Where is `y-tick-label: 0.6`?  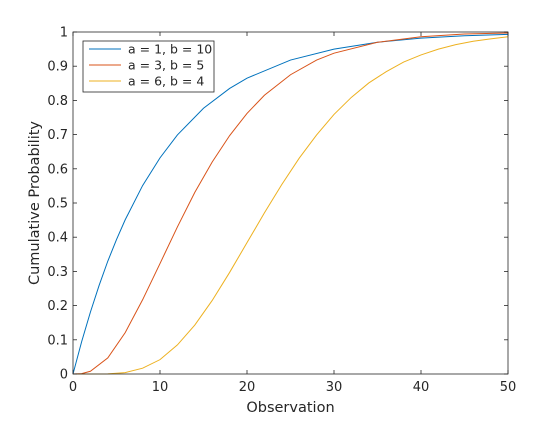
y-tick-label: 0.6 is located at coordinates (57, 169).